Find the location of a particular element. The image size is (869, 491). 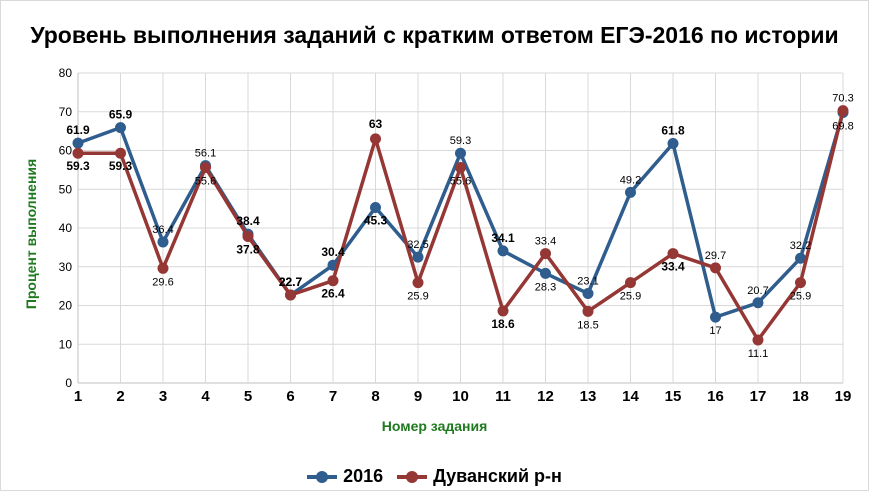

y-tick-label: 10 is located at coordinates (66, 344).